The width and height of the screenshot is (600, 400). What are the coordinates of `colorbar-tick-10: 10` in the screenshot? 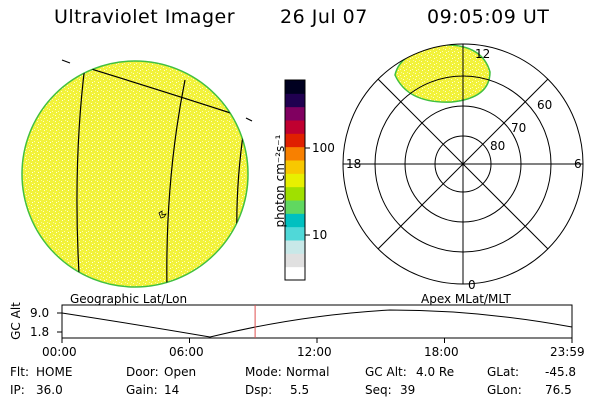 It's located at (320, 235).